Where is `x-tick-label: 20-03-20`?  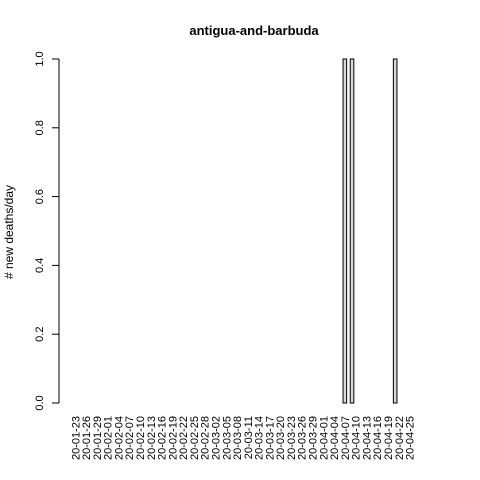
x-tick-label: 20-03-20 is located at coordinates (281, 438).